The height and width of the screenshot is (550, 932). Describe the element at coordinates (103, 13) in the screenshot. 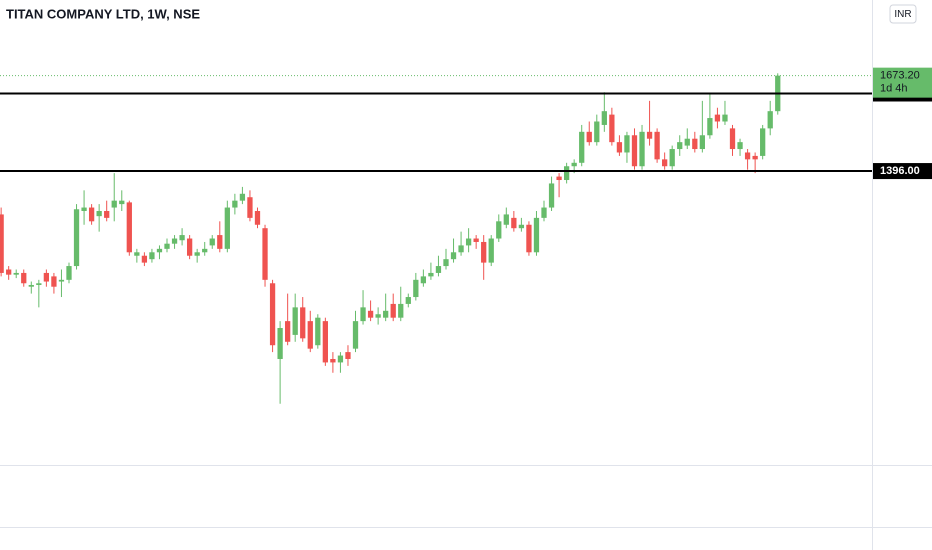

I see `chart-title: TITAN COMPANY LTD, 1W, NSE` at that location.